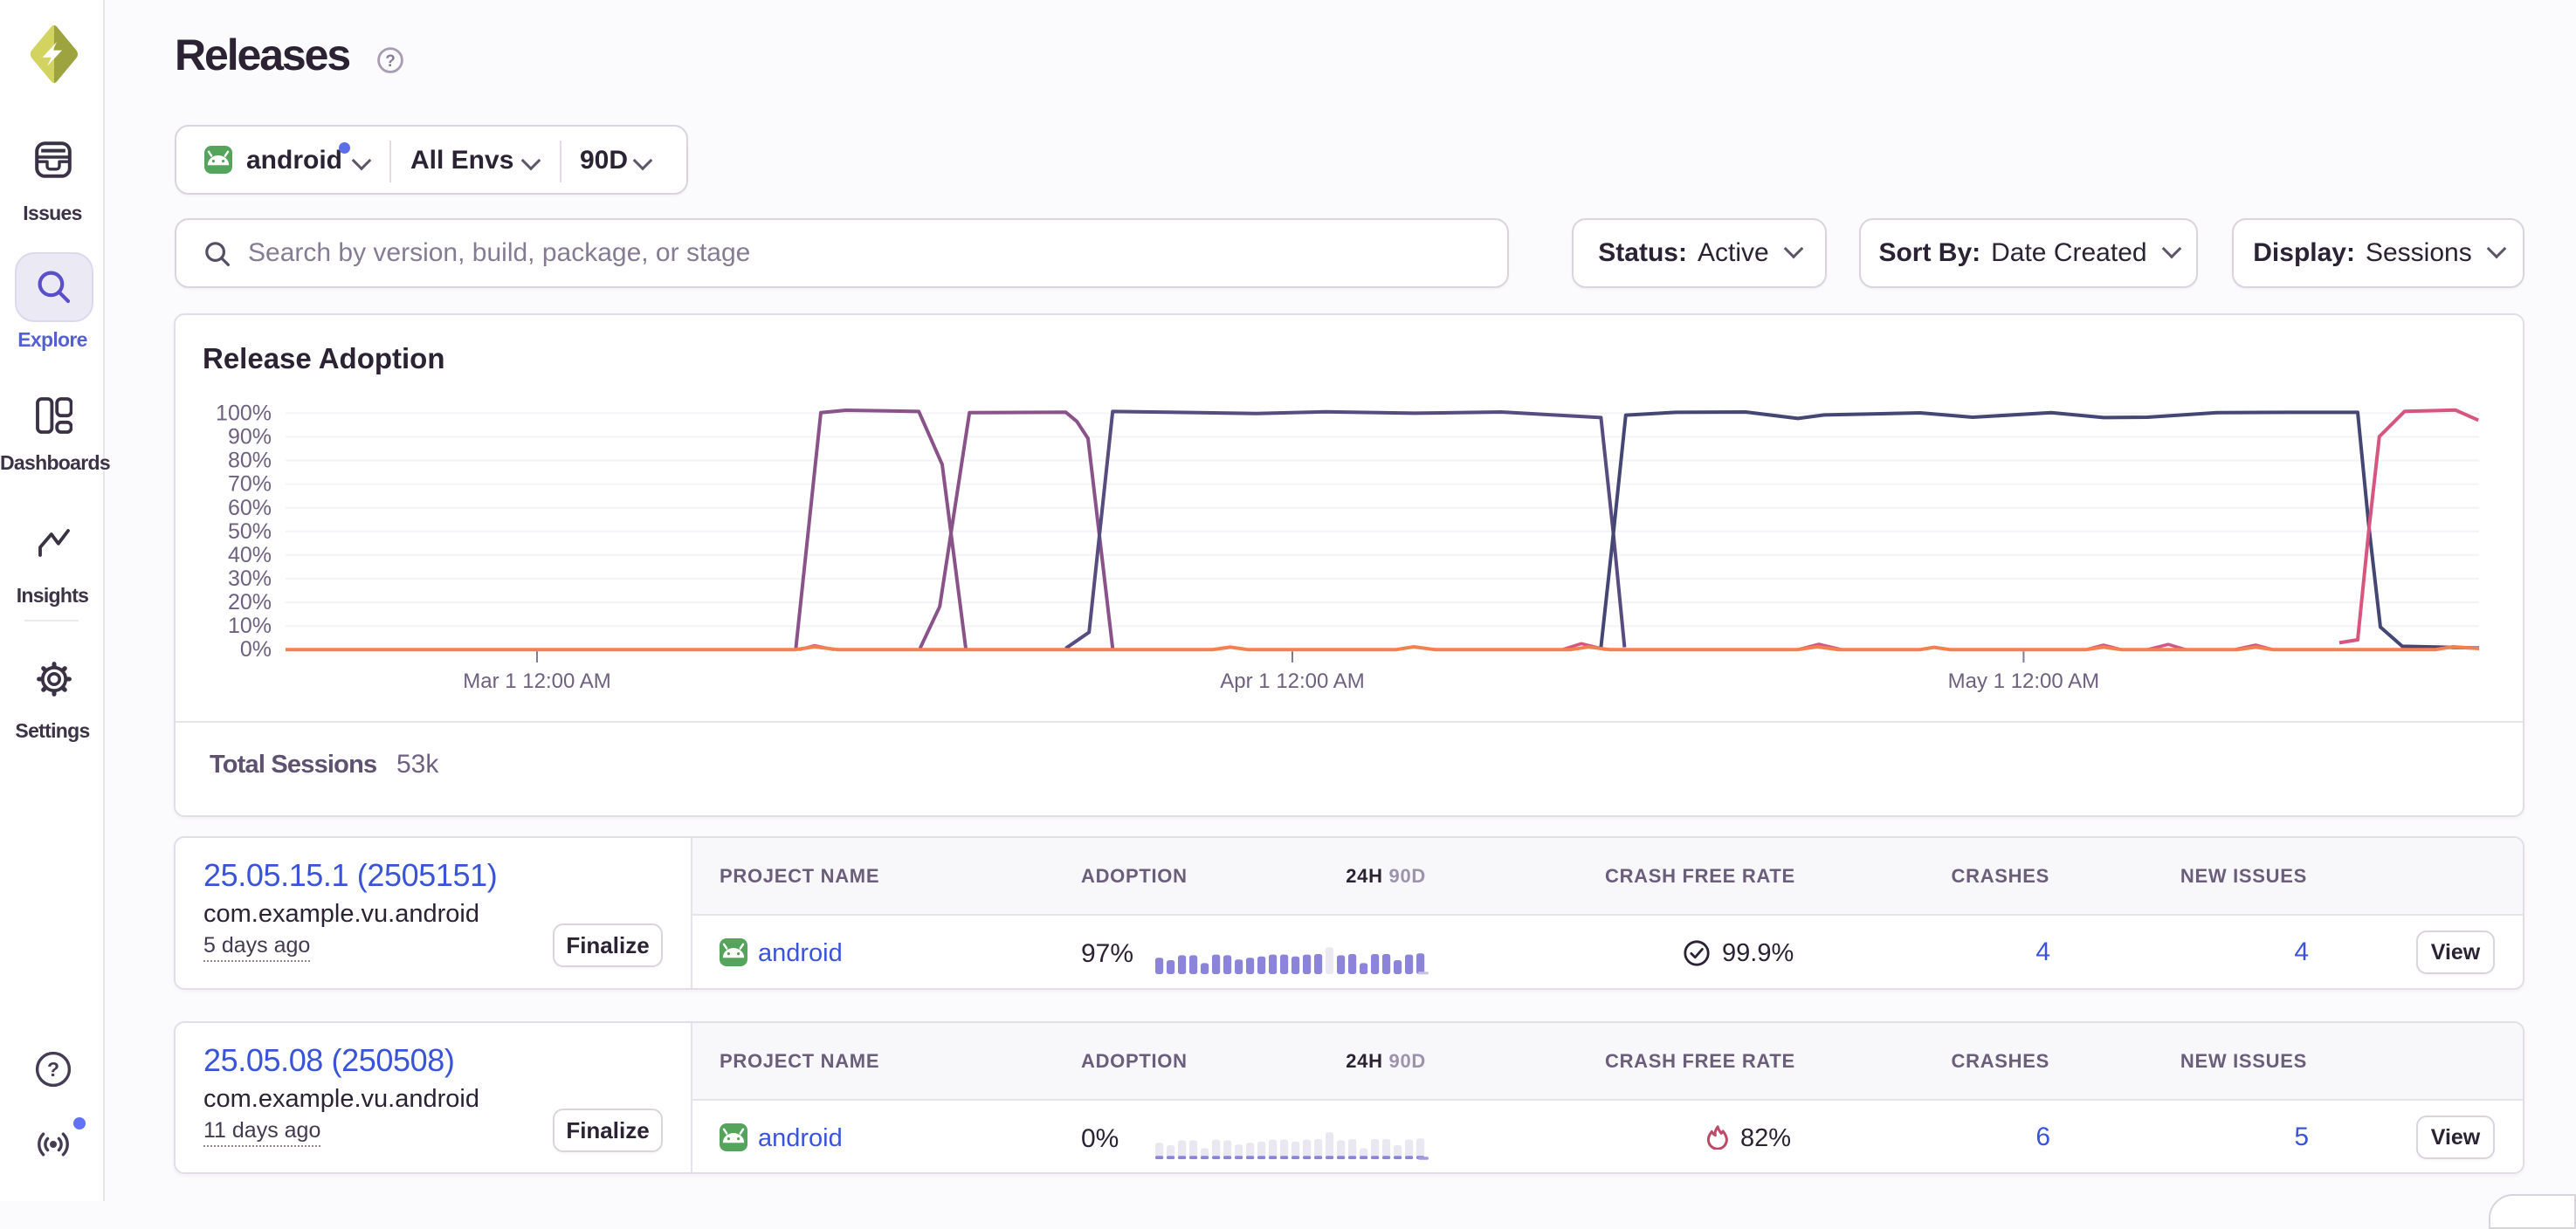 Image resolution: width=2576 pixels, height=1229 pixels. What do you see at coordinates (536, 681) in the screenshot?
I see `svg-text: Mar 1 12:00 AM` at bounding box center [536, 681].